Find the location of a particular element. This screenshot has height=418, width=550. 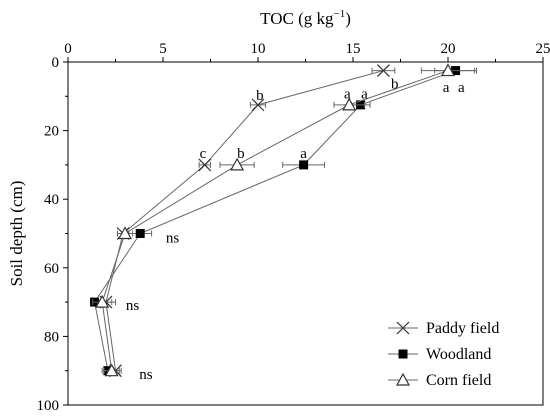

x-axis-title-close: ) is located at coordinates (348, 18).